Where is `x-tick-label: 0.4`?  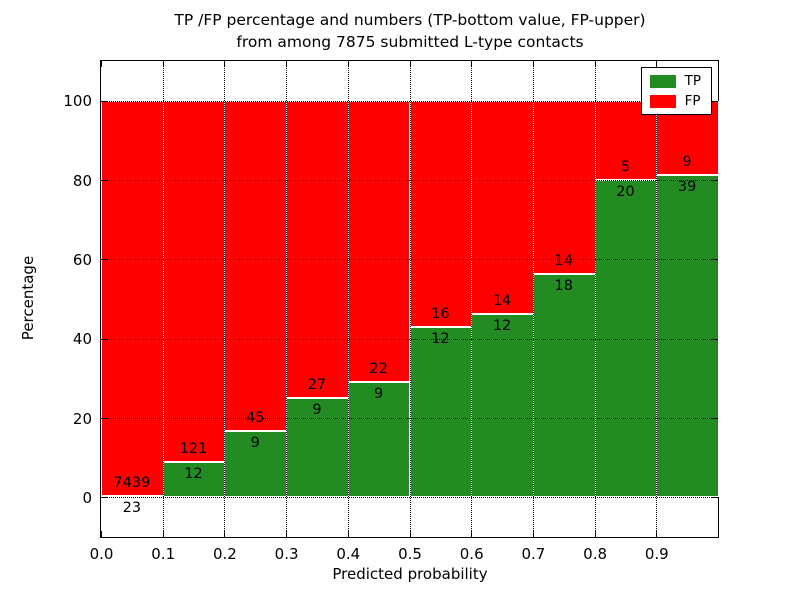
x-tick-label: 0.4 is located at coordinates (348, 554).